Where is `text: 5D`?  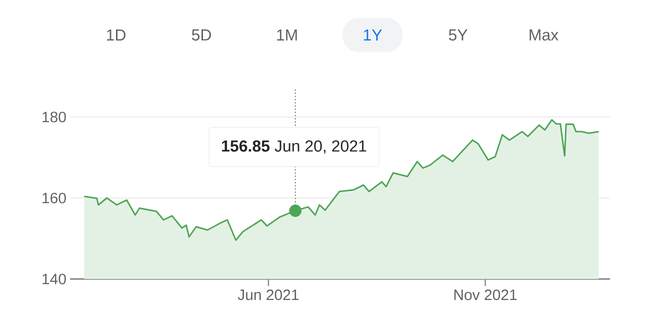 text: 5D is located at coordinates (201, 35).